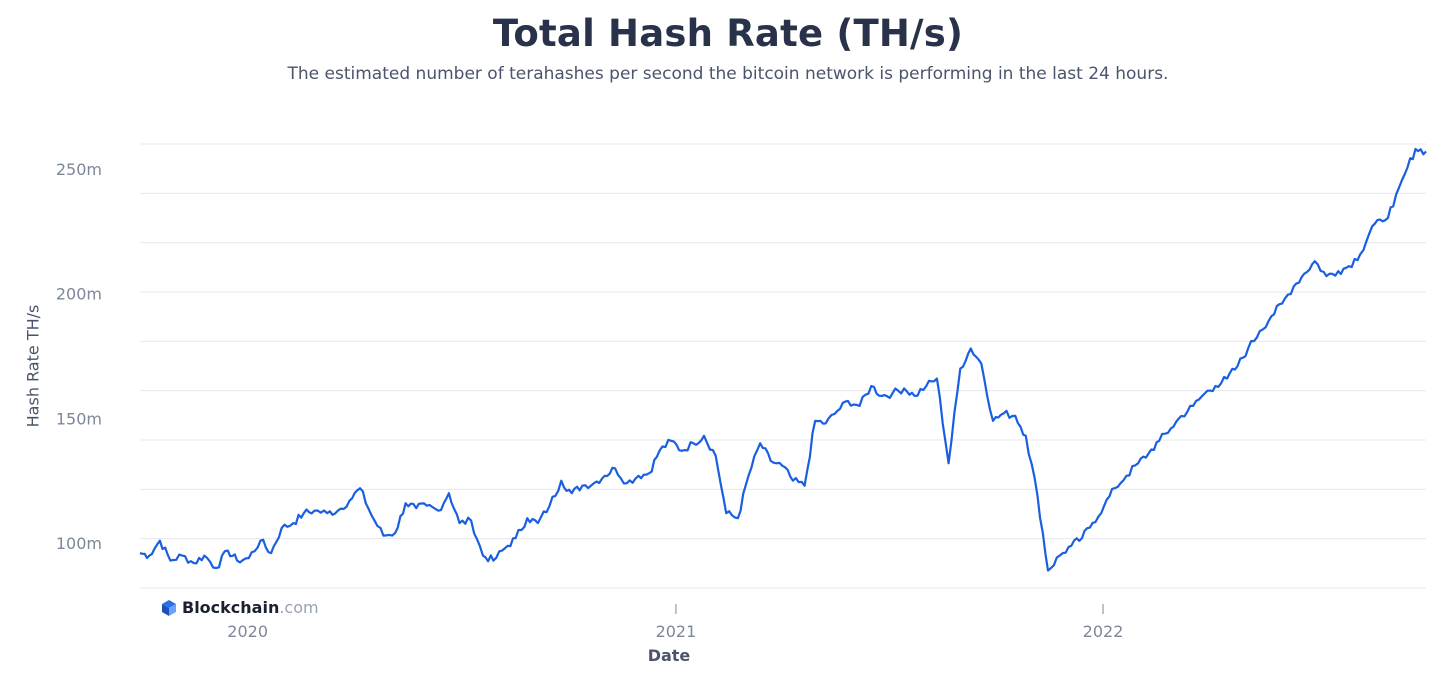 The height and width of the screenshot is (675, 1456). What do you see at coordinates (79, 169) in the screenshot?
I see `y-tick-label: 250m` at bounding box center [79, 169].